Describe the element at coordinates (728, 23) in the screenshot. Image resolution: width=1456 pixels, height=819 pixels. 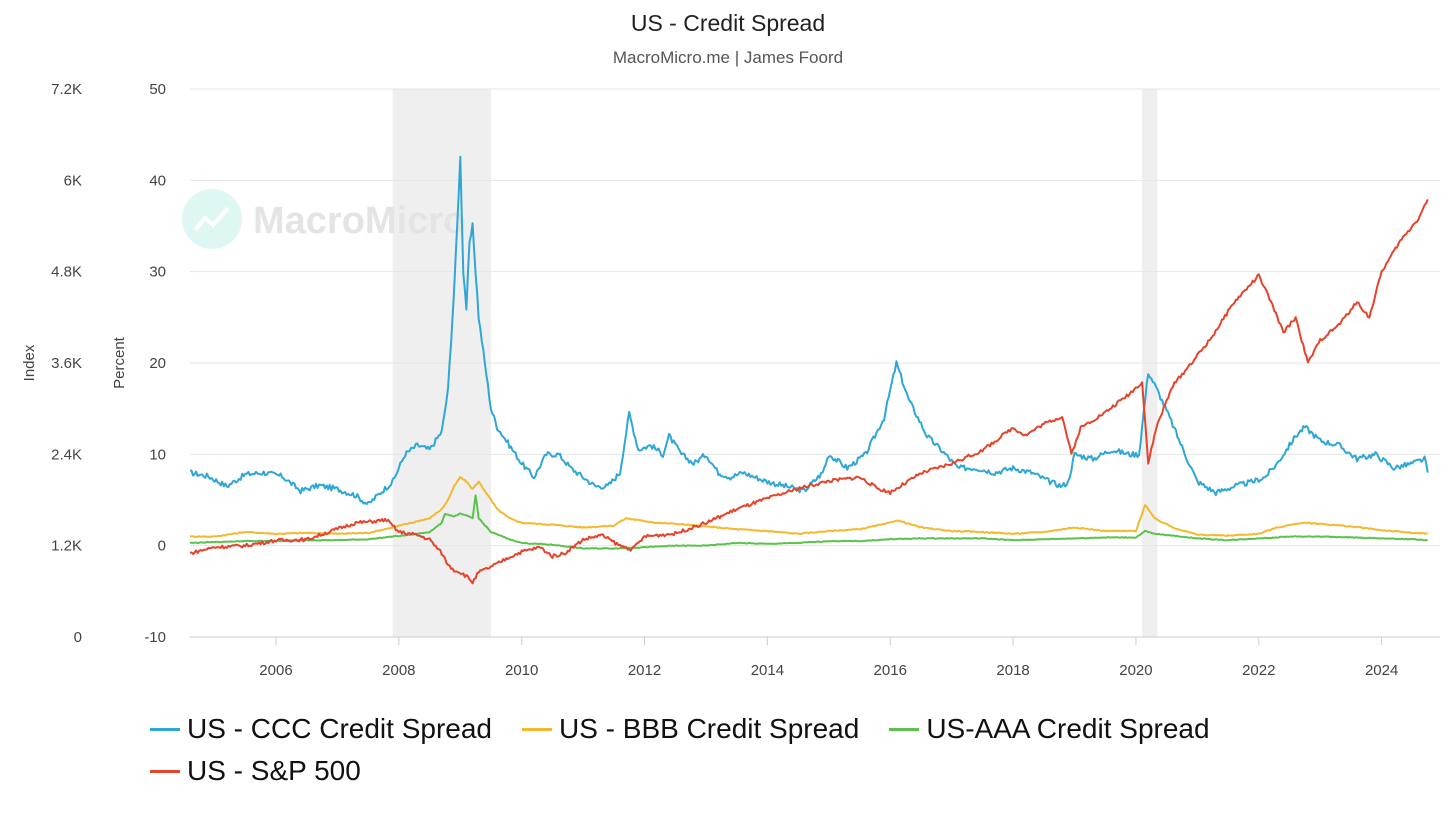
I see `chart-title: US - Credit Spread` at that location.